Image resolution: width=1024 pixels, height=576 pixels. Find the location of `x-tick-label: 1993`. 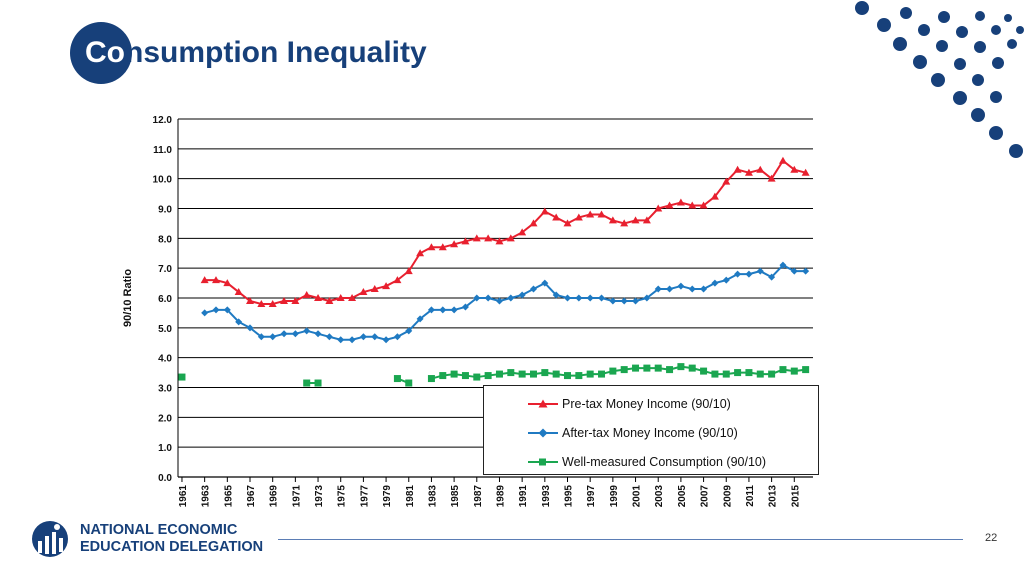

x-tick-label: 1993 is located at coordinates (546, 496).